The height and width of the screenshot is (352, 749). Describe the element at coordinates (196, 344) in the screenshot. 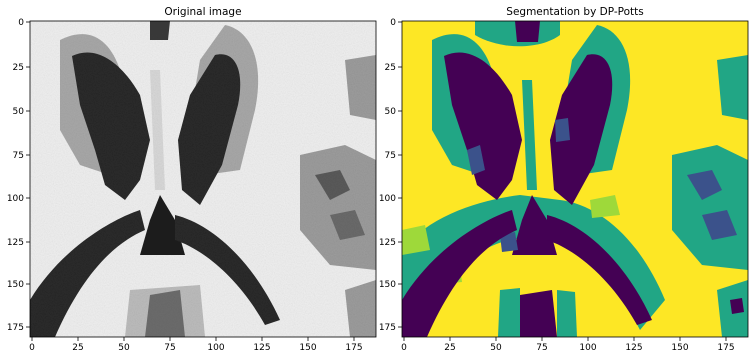

I see `original-x-ticks: 0 25 50 75 100 125 150 175` at that location.